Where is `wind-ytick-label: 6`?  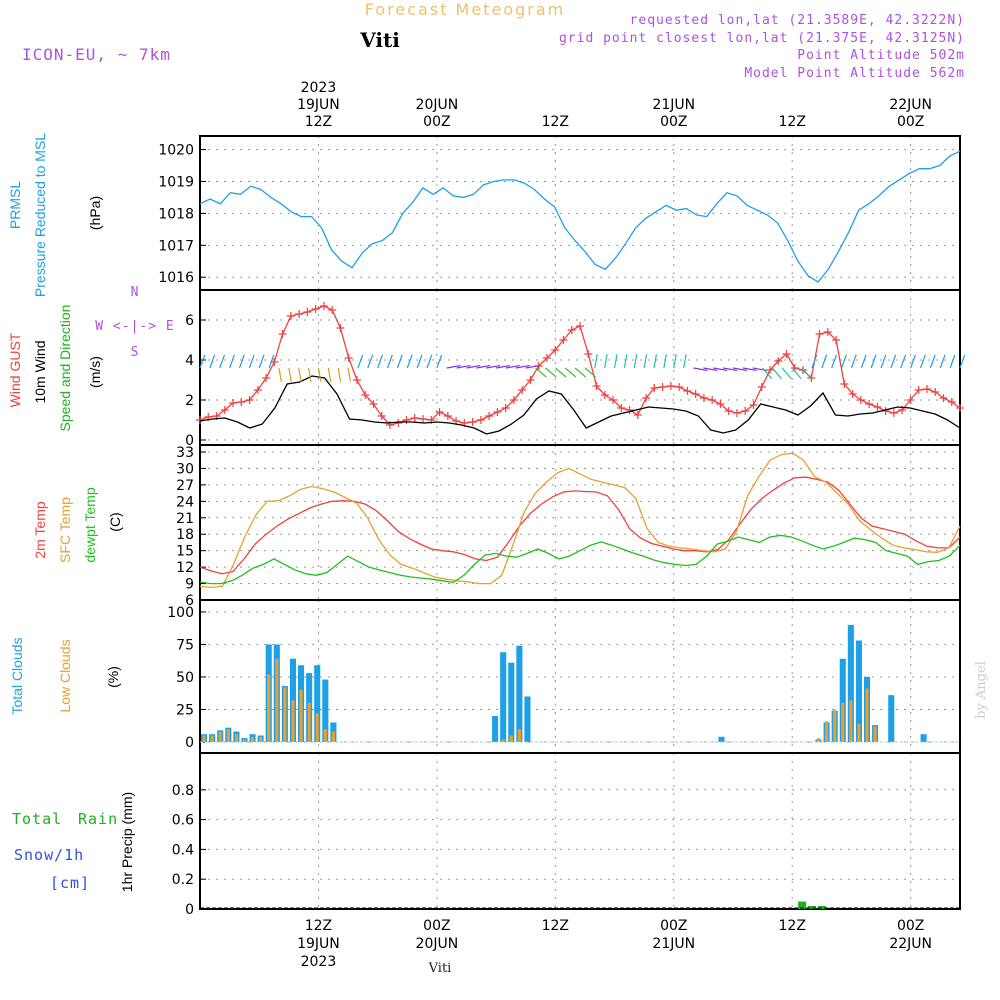 wind-ytick-label: 6 is located at coordinates (189, 321).